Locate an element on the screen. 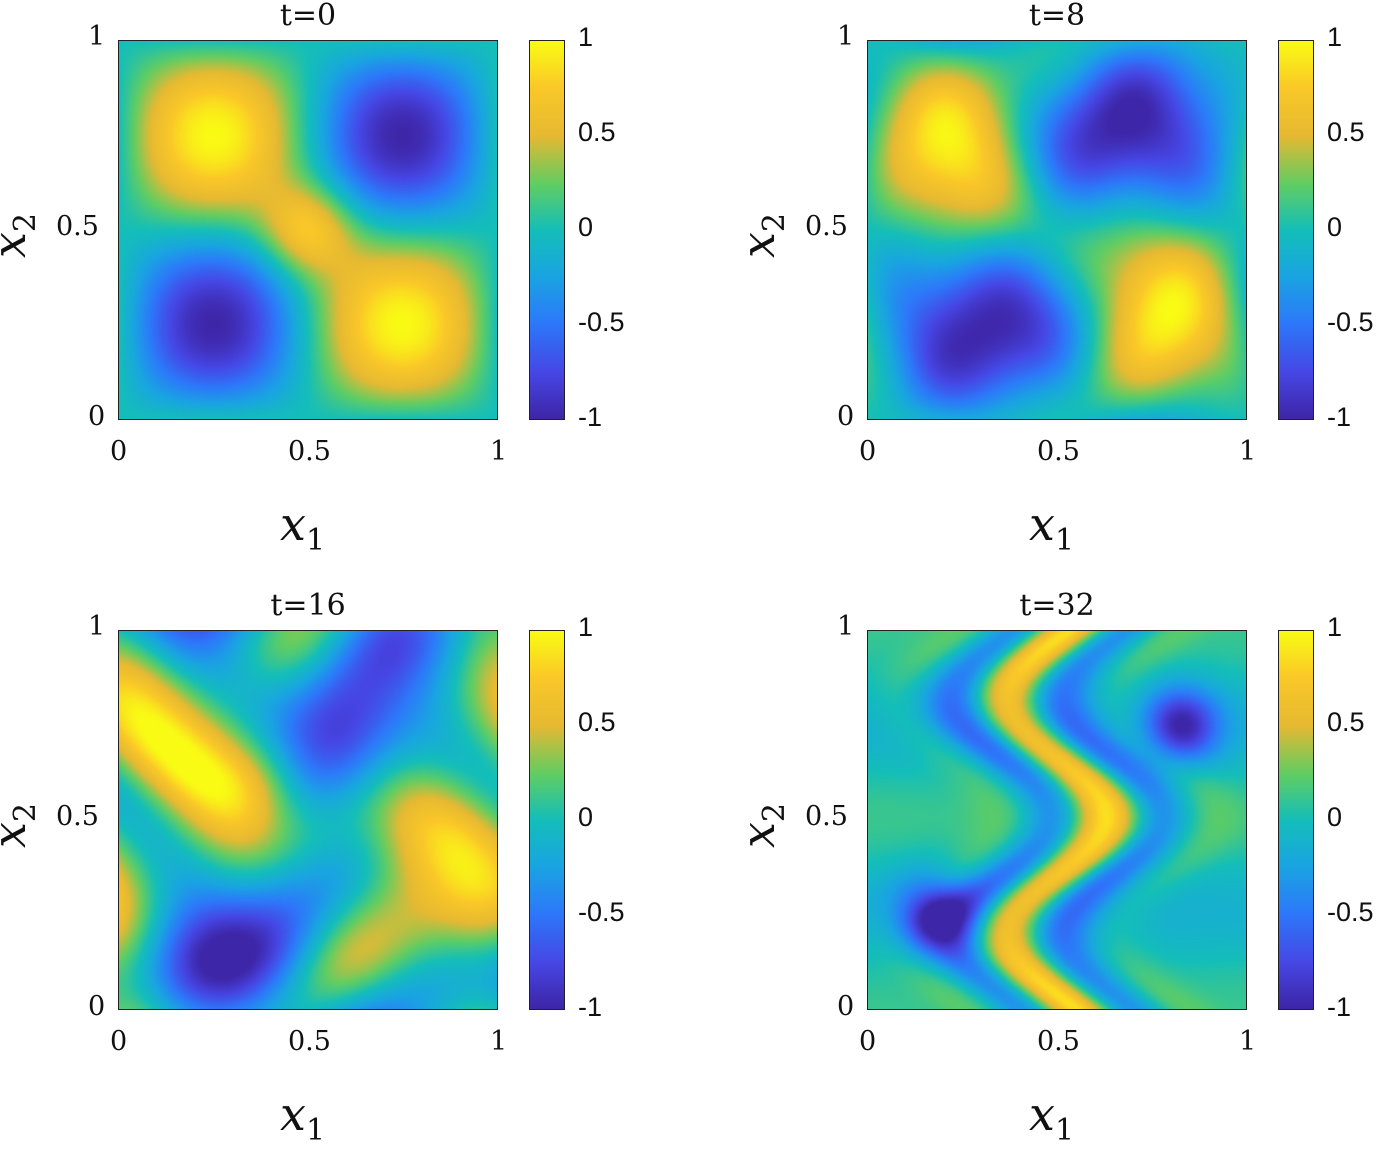  chart-title: t=0 is located at coordinates (308, 16).